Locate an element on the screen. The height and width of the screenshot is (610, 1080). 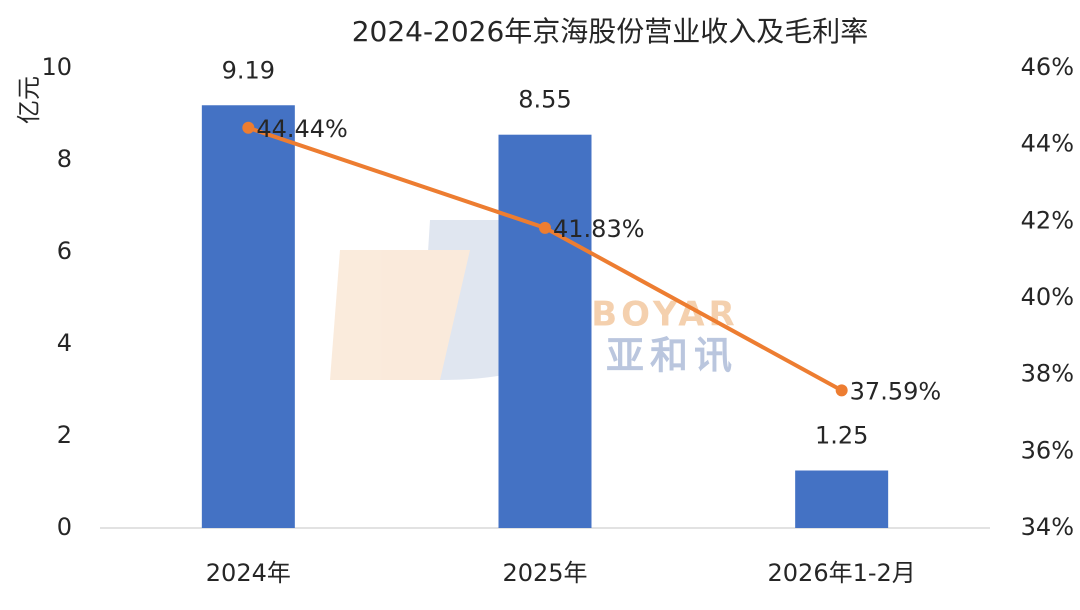
chart-title: 2024-2026年京海股份营业收入及毛利率 is located at coordinates (610, 31).